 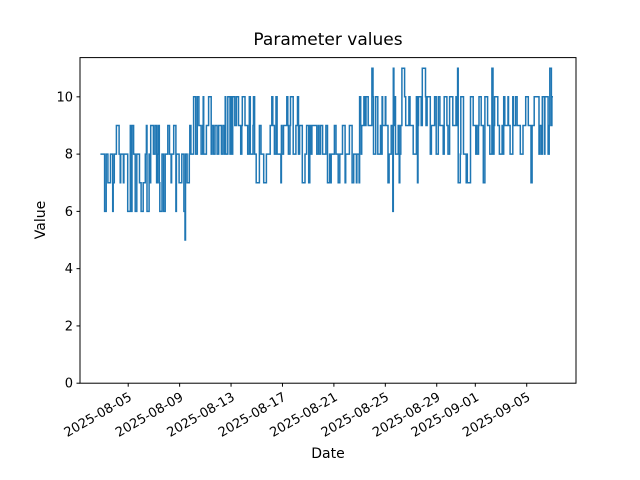 I want to click on y-tick-label: 4, so click(x=69, y=269).